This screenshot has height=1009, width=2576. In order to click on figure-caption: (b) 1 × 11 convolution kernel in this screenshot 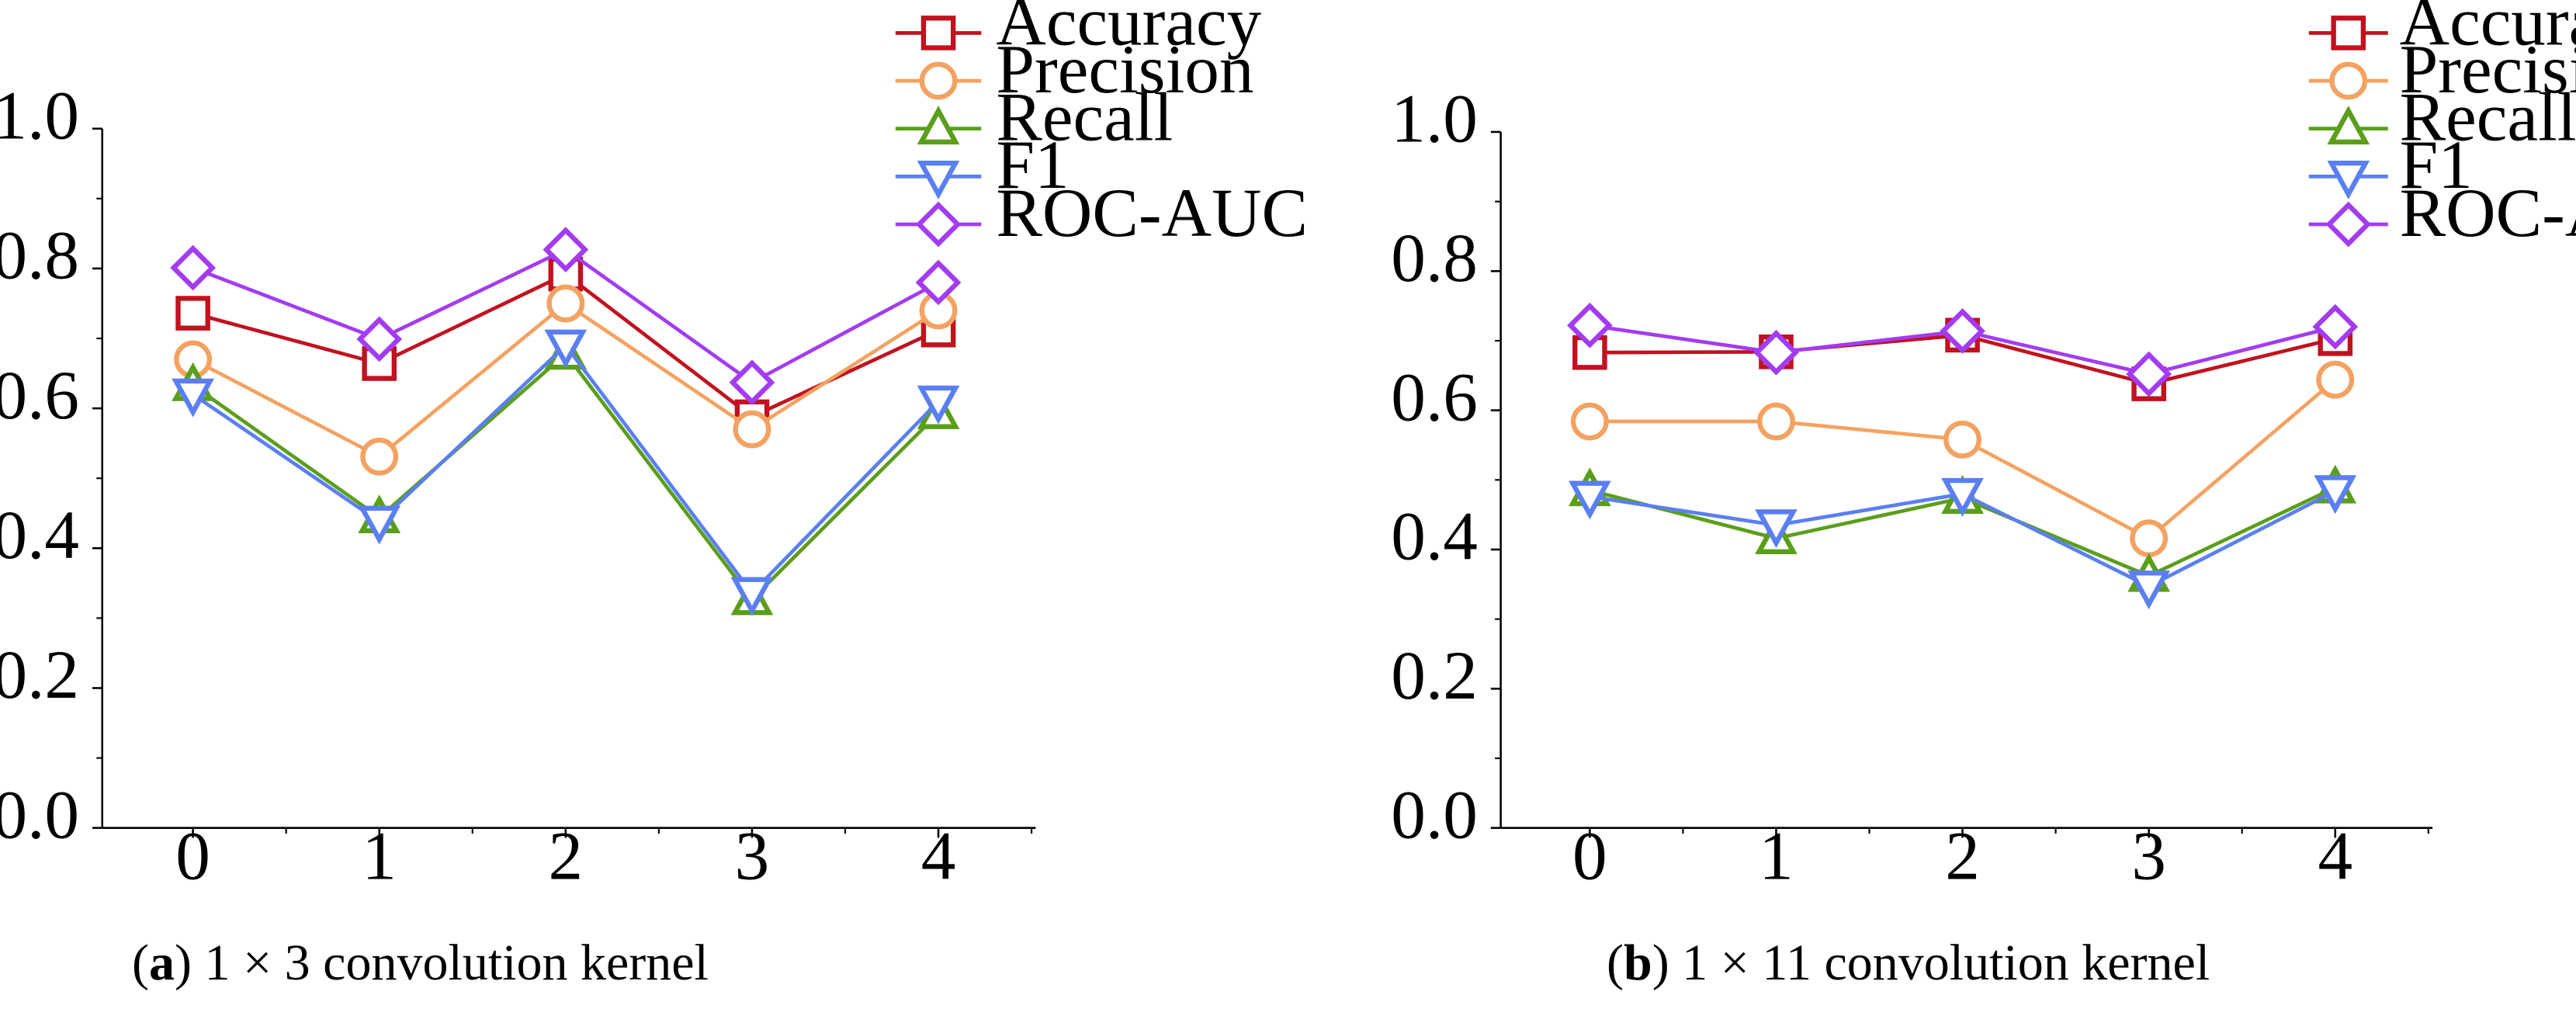, I will do `click(1908, 962)`.